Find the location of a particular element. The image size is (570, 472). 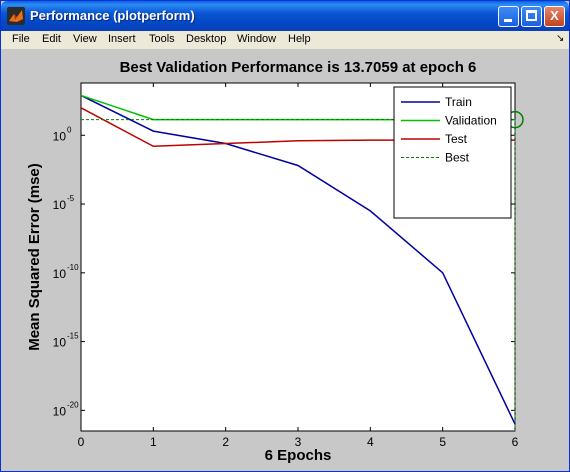

legend-label-test: Test is located at coordinates (456, 139).